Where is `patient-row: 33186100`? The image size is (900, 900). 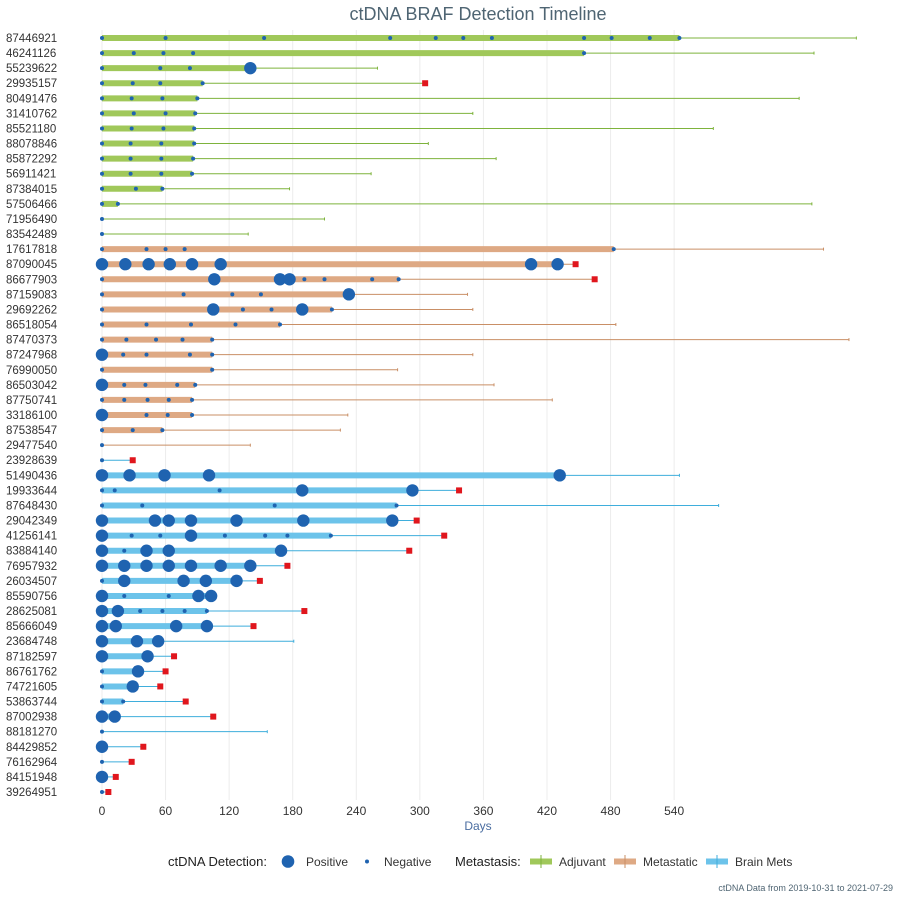
patient-row: 33186100 is located at coordinates (177, 415).